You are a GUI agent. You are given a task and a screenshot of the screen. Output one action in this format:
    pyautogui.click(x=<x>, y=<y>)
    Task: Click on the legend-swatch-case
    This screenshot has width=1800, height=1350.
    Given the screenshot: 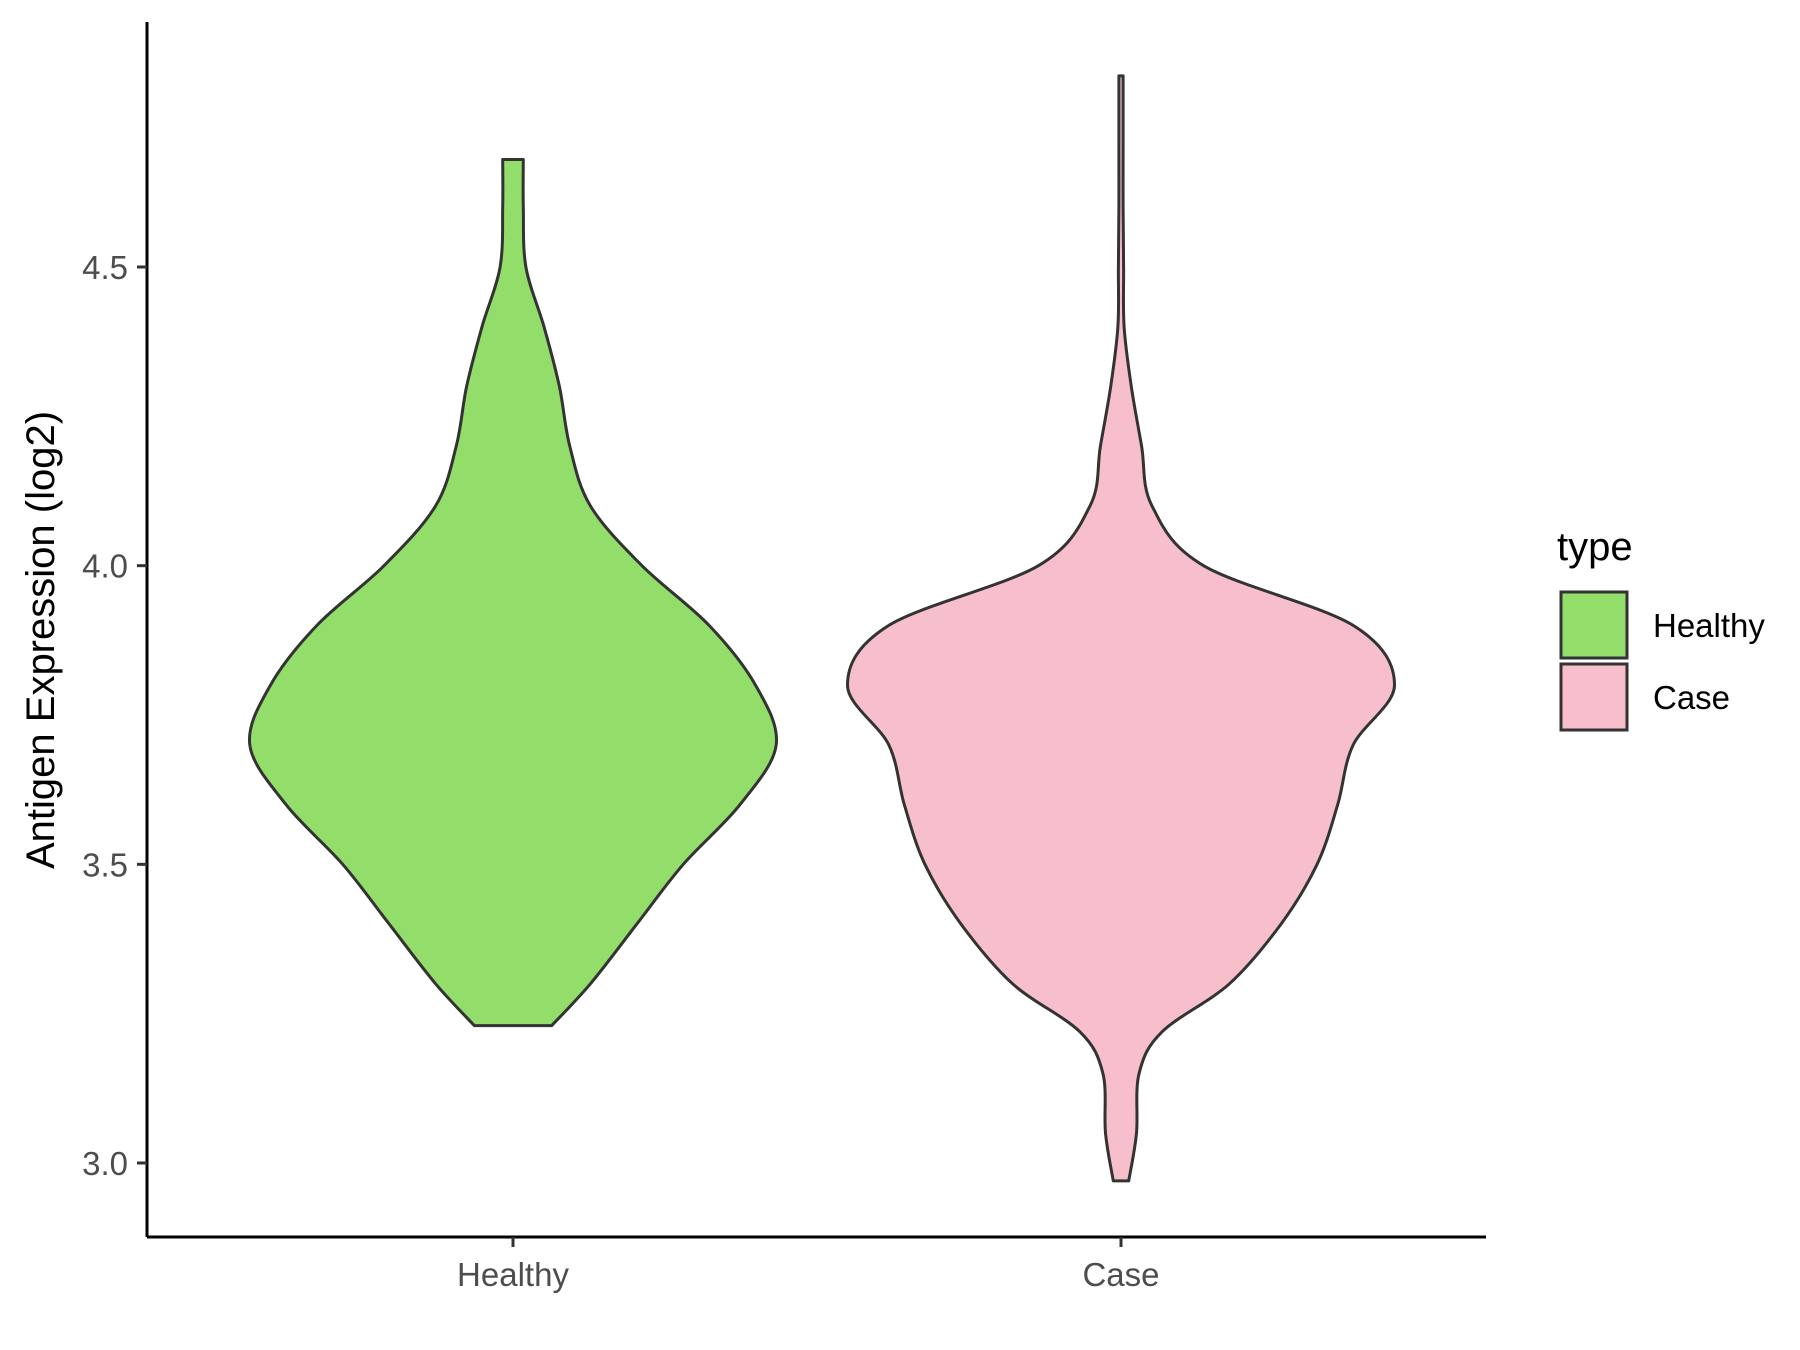 What is the action you would take?
    pyautogui.click(x=1594, y=697)
    